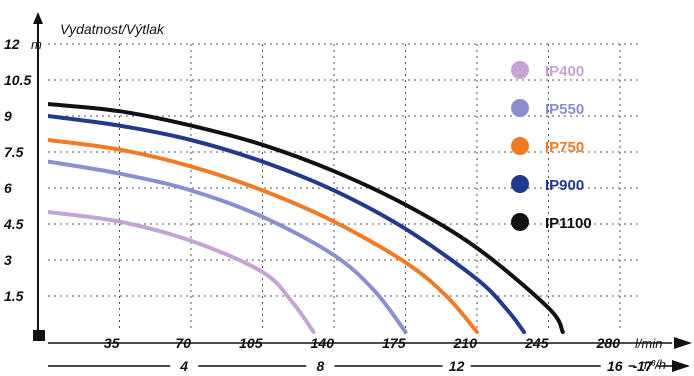 This screenshot has width=694, height=376. I want to click on x-tick-label: 105, so click(251, 343).